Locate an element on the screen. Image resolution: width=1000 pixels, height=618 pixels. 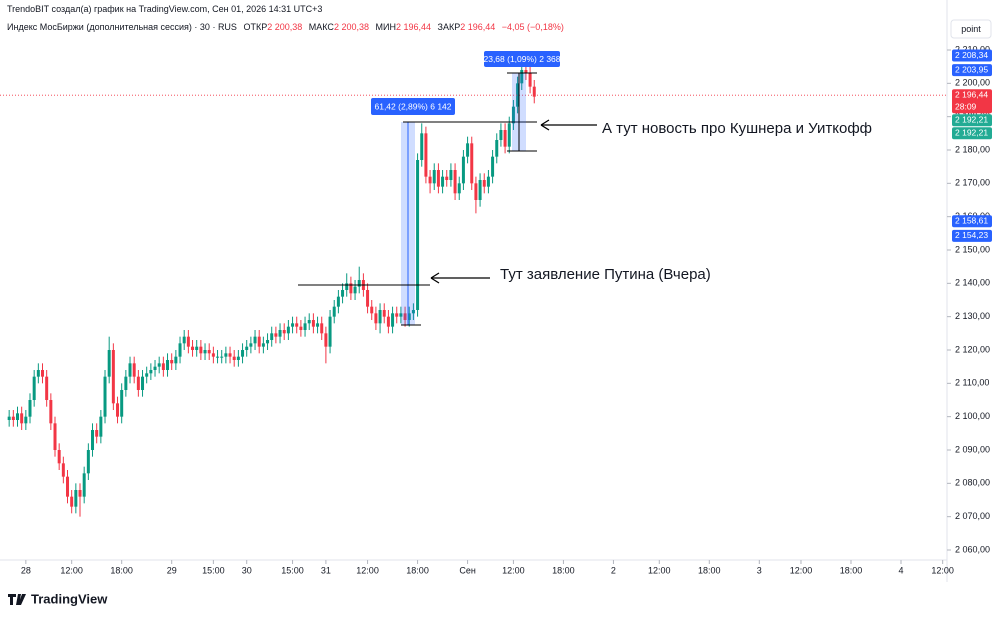
measure-label: 61,42 (2,89%) 6 142 is located at coordinates (412, 106).